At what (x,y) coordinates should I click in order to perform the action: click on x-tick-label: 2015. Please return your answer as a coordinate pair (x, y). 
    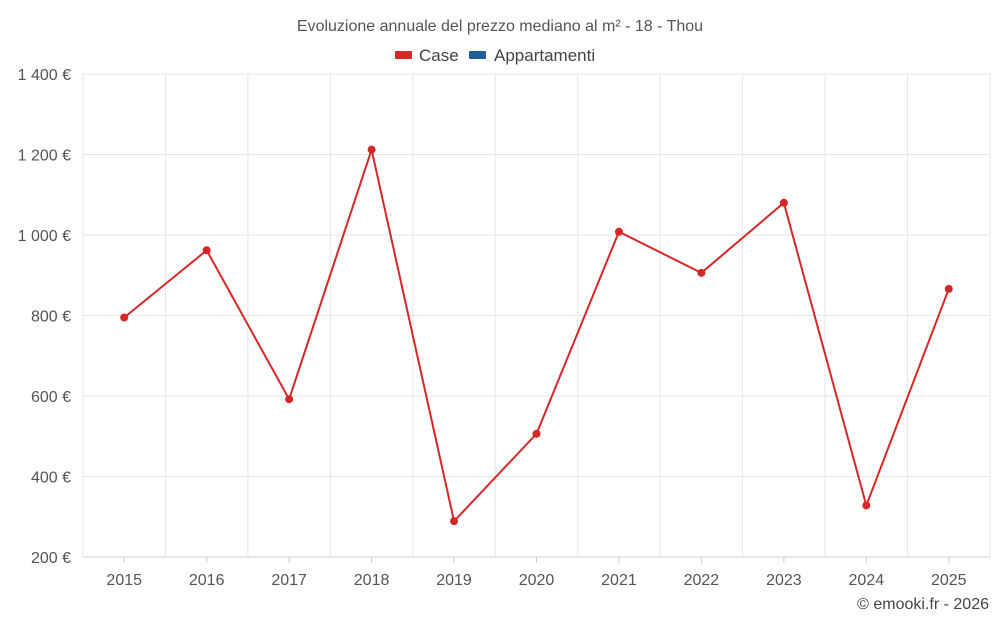
    Looking at the image, I should click on (124, 580).